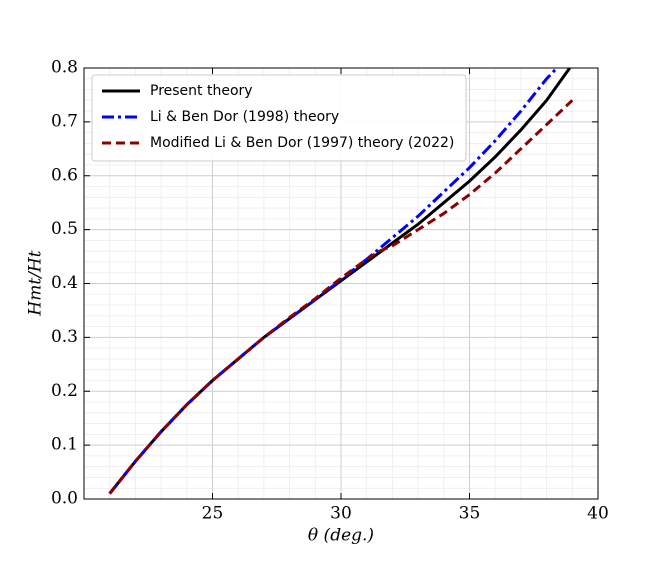  I want to click on legend-box, so click(279, 118).